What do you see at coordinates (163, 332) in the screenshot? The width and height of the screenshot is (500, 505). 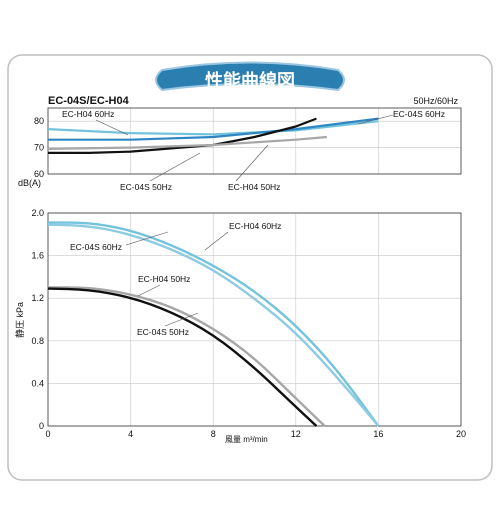 I see `bottom-series-label: EC-04S 50Hz` at bounding box center [163, 332].